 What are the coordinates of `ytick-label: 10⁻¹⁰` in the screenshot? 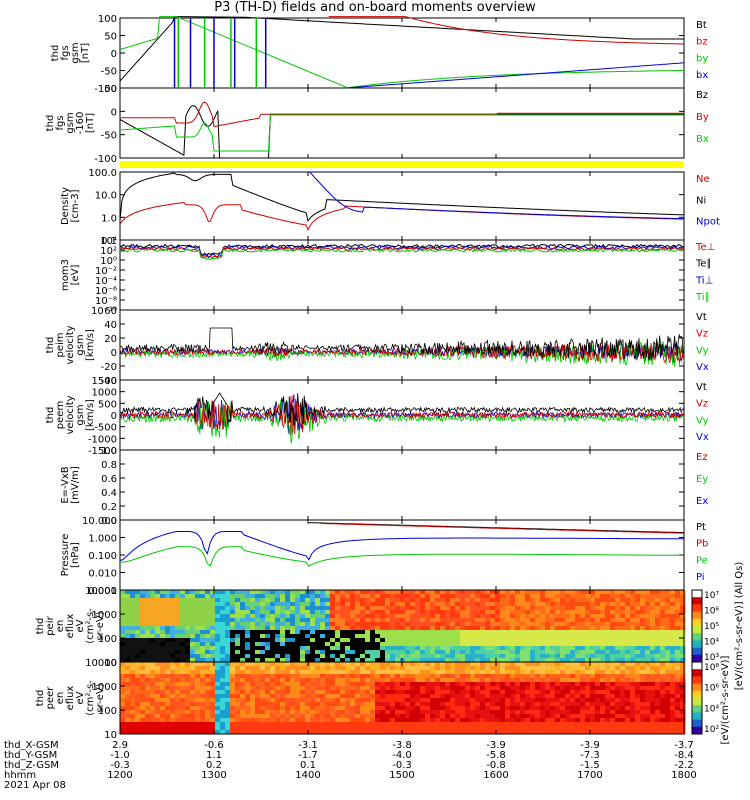 It's located at (104, 311).